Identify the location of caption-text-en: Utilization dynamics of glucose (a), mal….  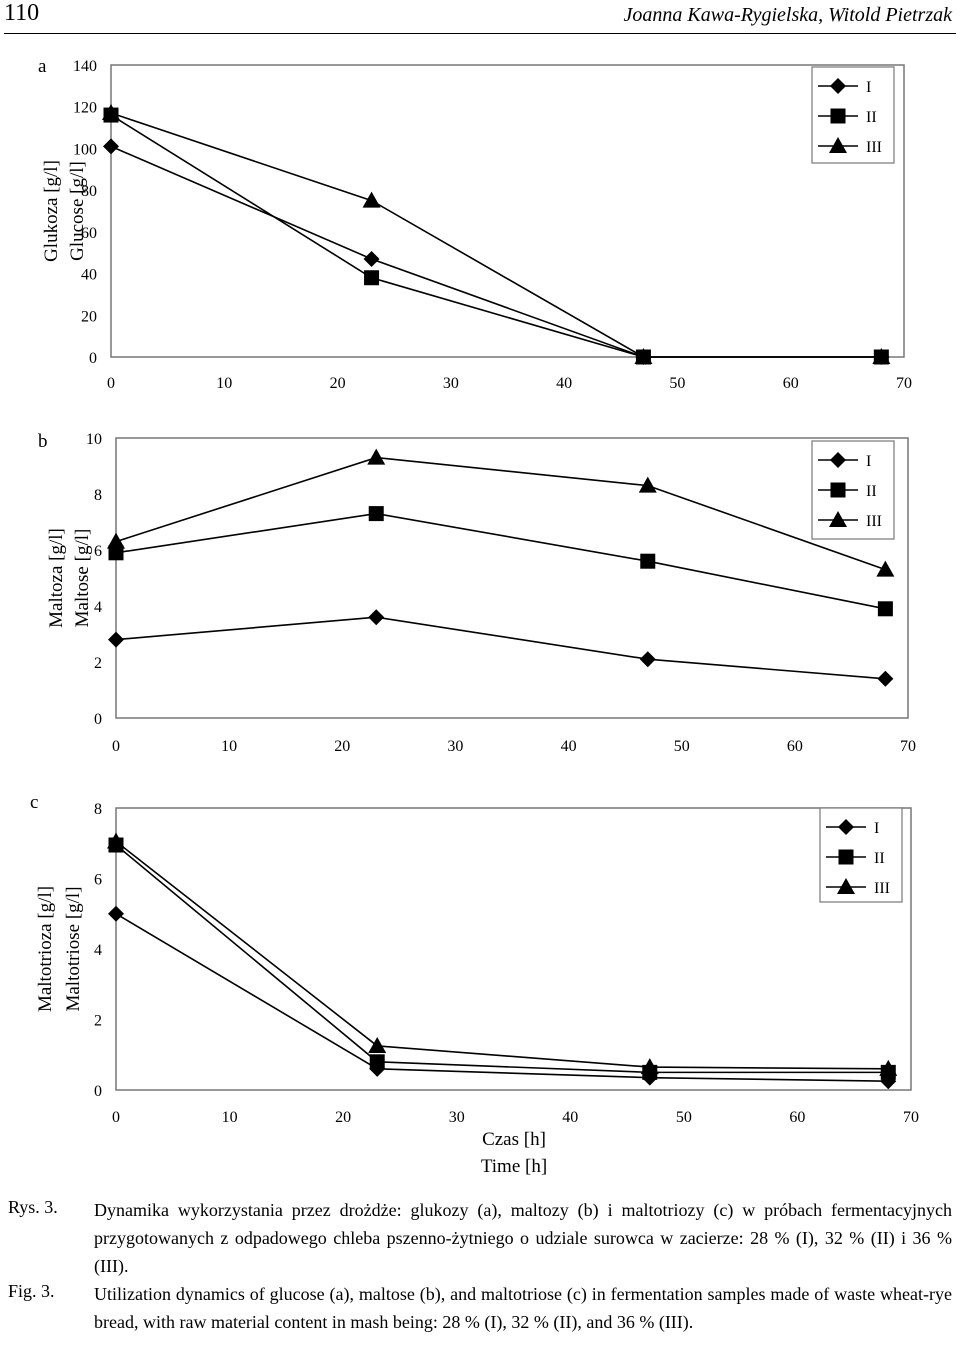
(523, 1308).